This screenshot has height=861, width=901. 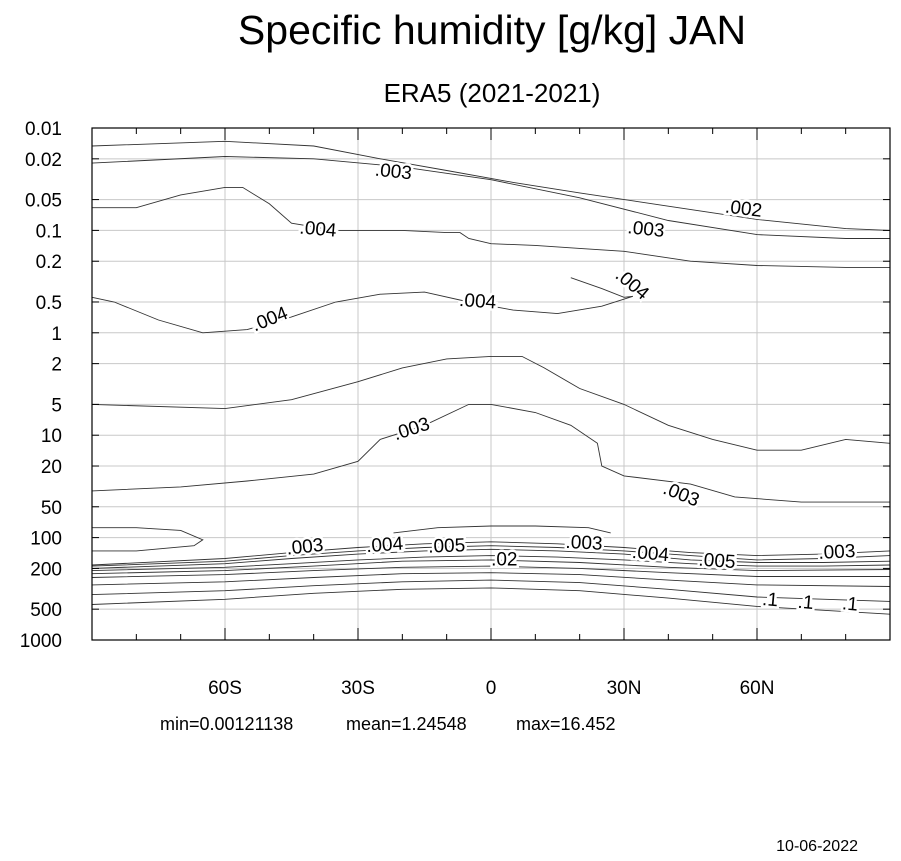 What do you see at coordinates (43, 160) in the screenshot?
I see `y-tick-label: 0.02` at bounding box center [43, 160].